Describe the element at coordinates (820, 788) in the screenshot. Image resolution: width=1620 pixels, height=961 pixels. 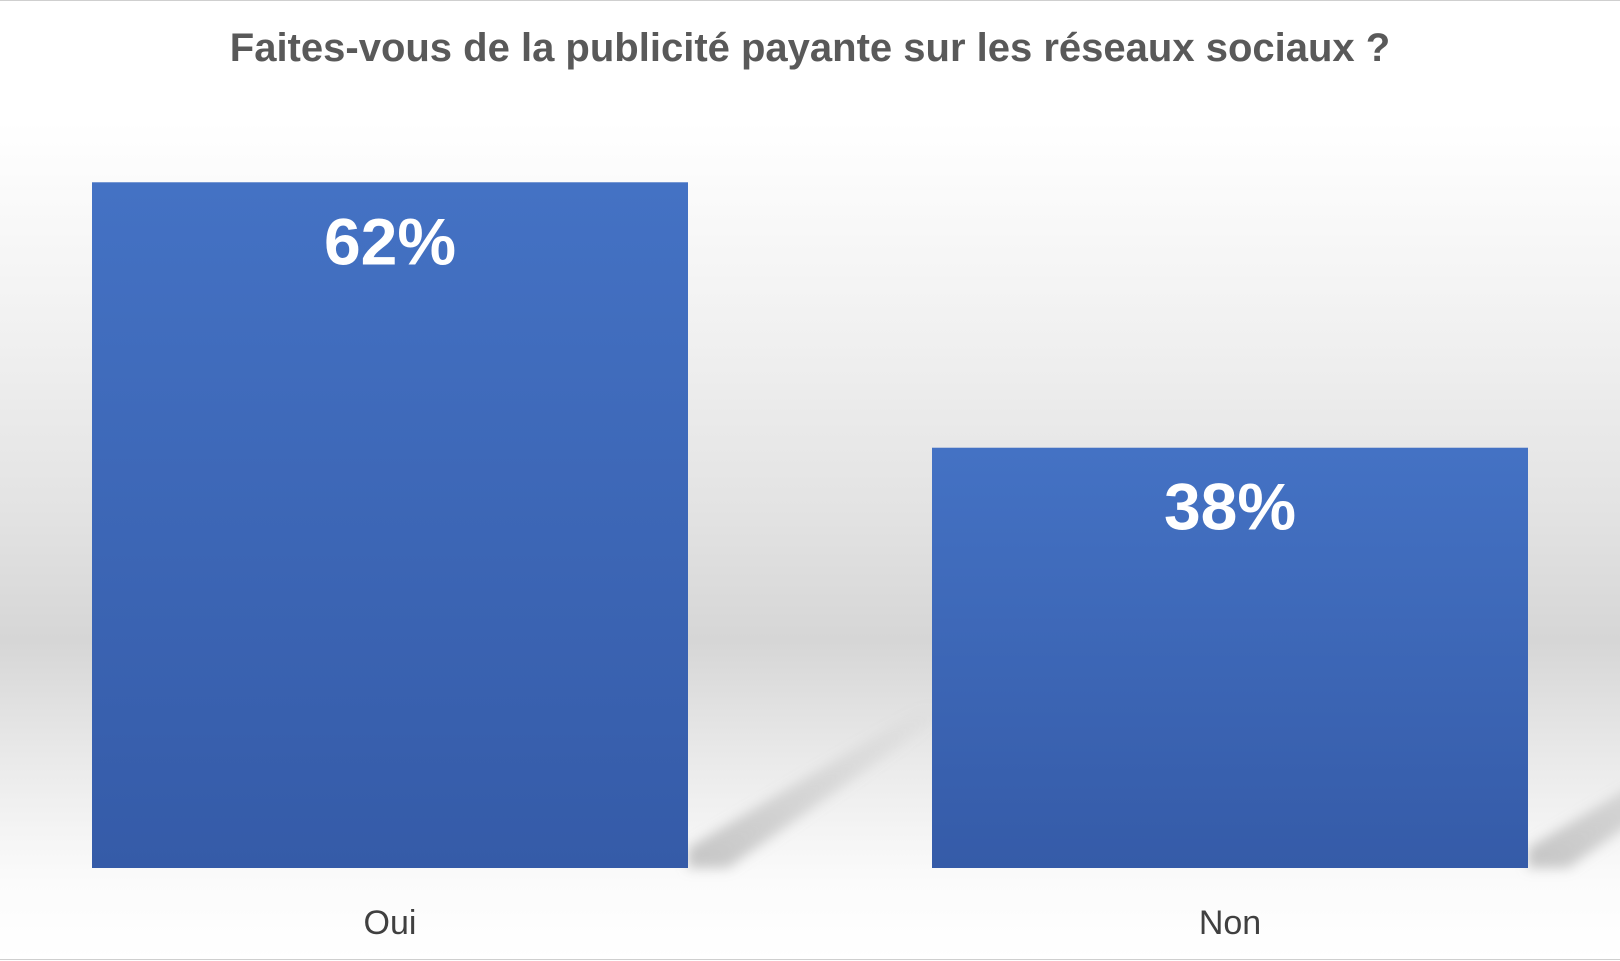
I see `bar-shadow-oui` at that location.